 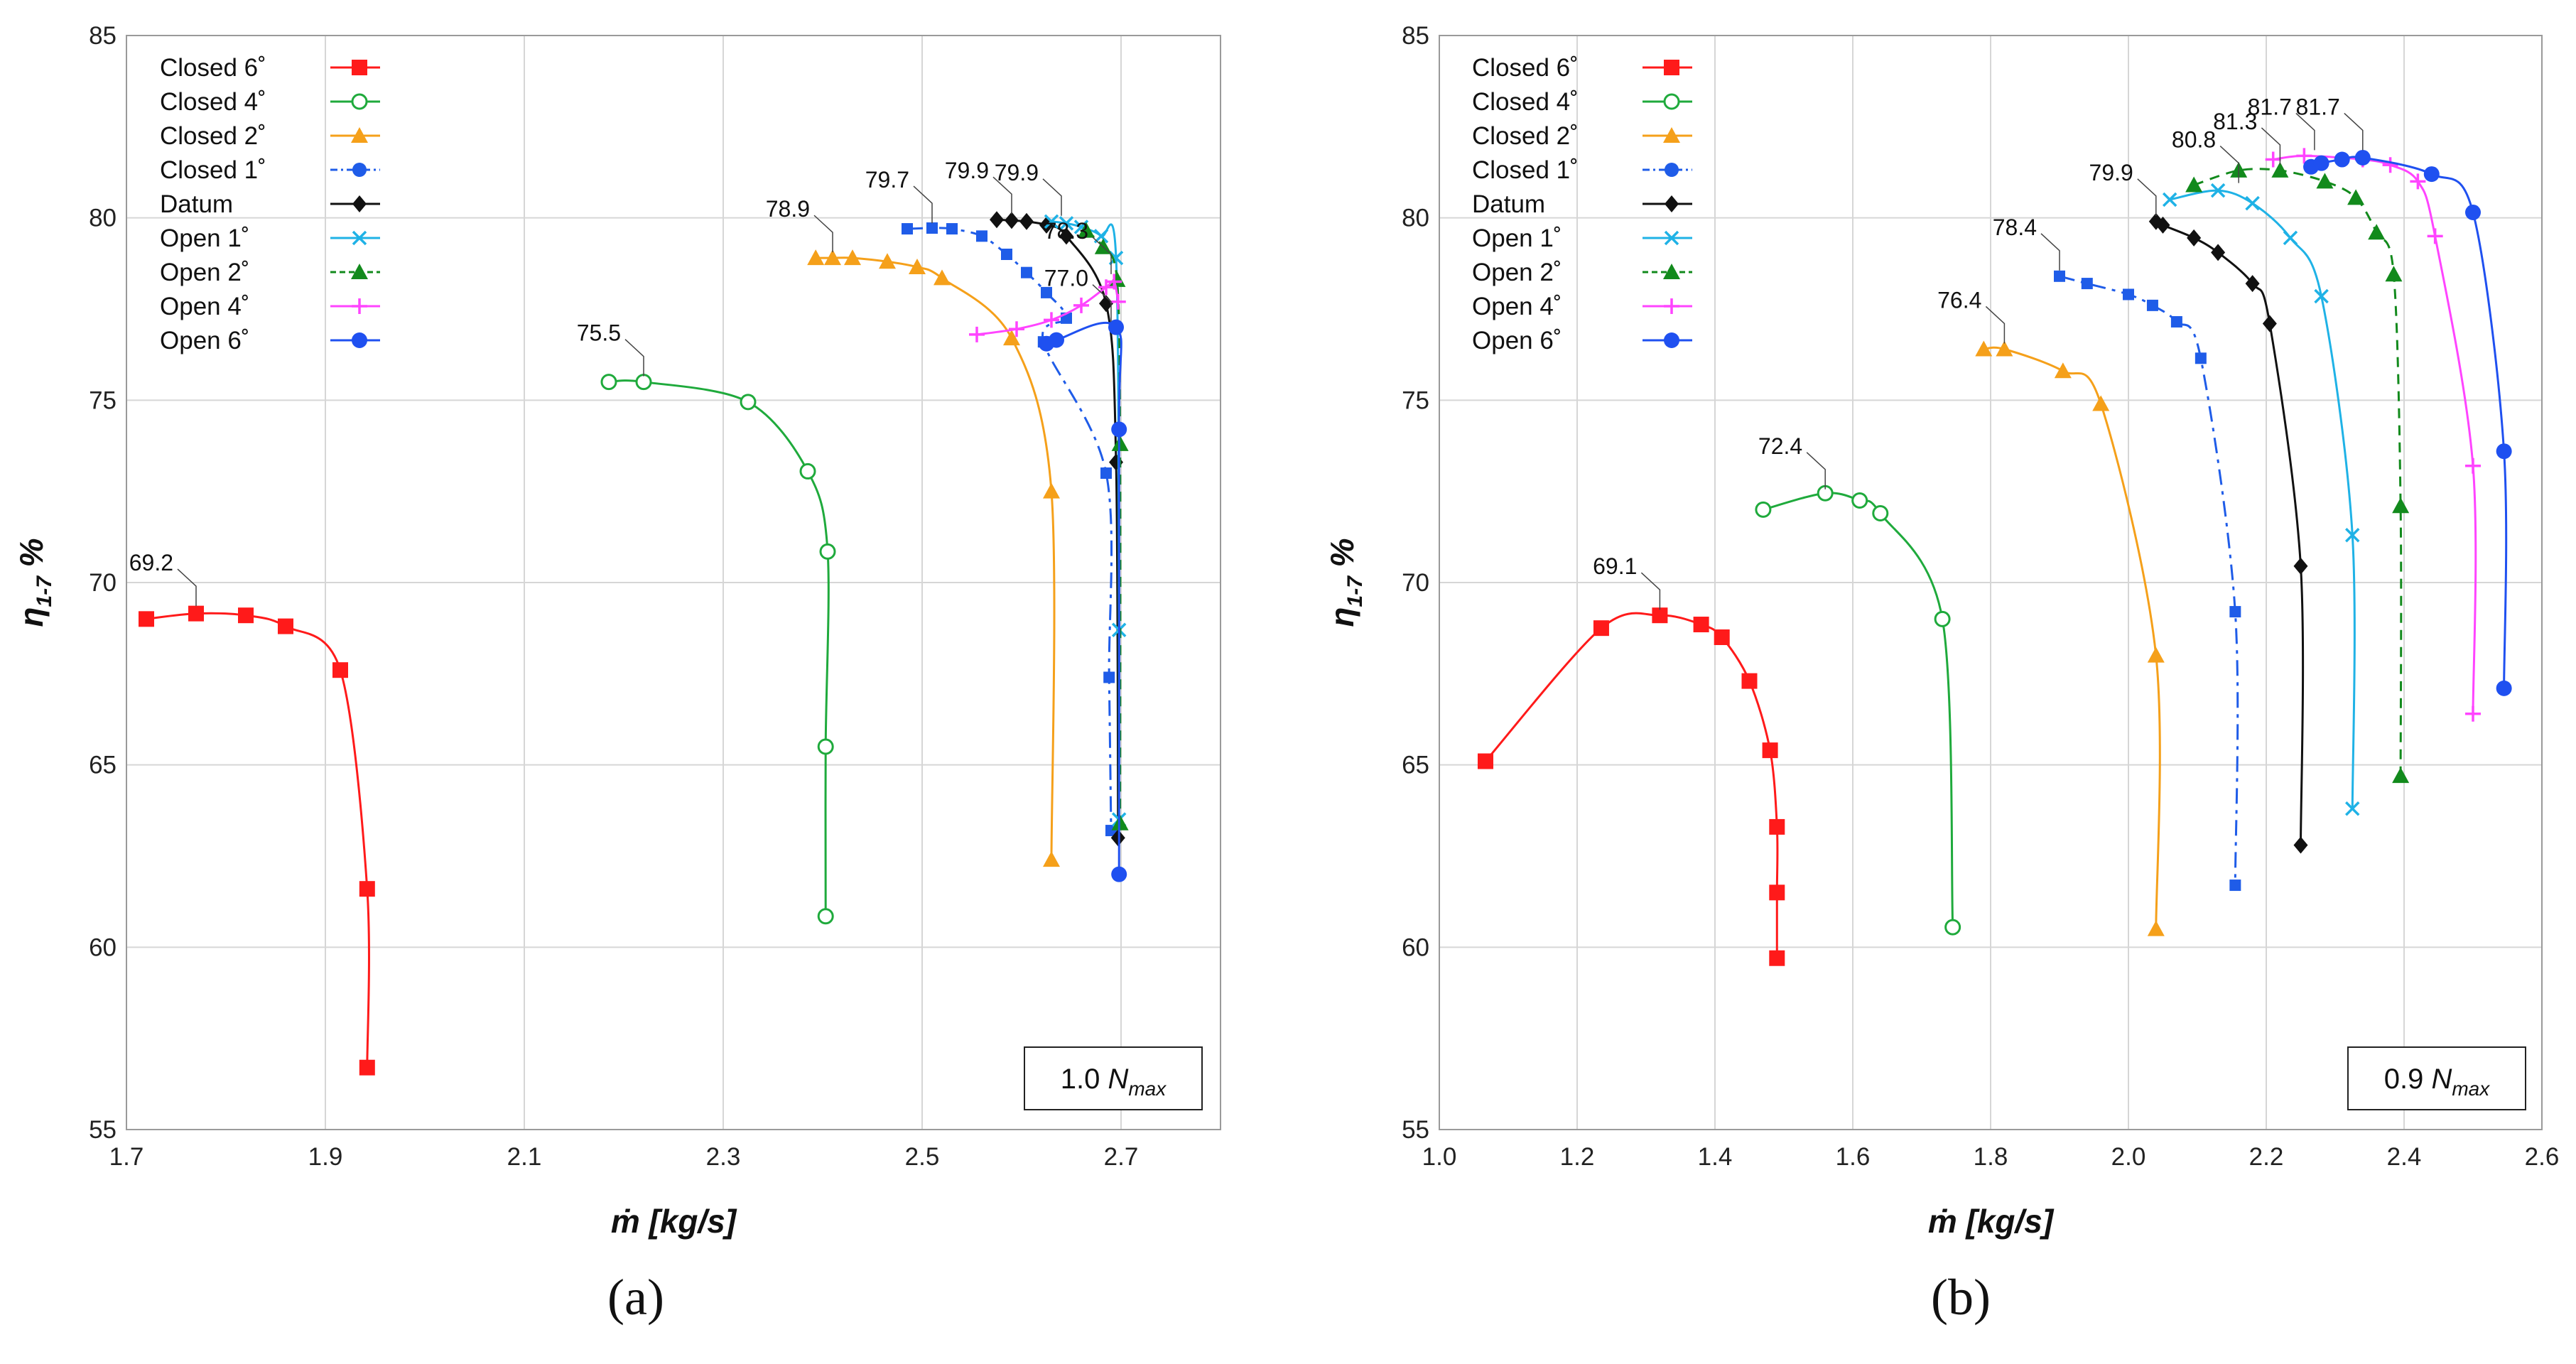 What do you see at coordinates (1047, 308) in the screenshot?
I see `series-open-4-` at bounding box center [1047, 308].